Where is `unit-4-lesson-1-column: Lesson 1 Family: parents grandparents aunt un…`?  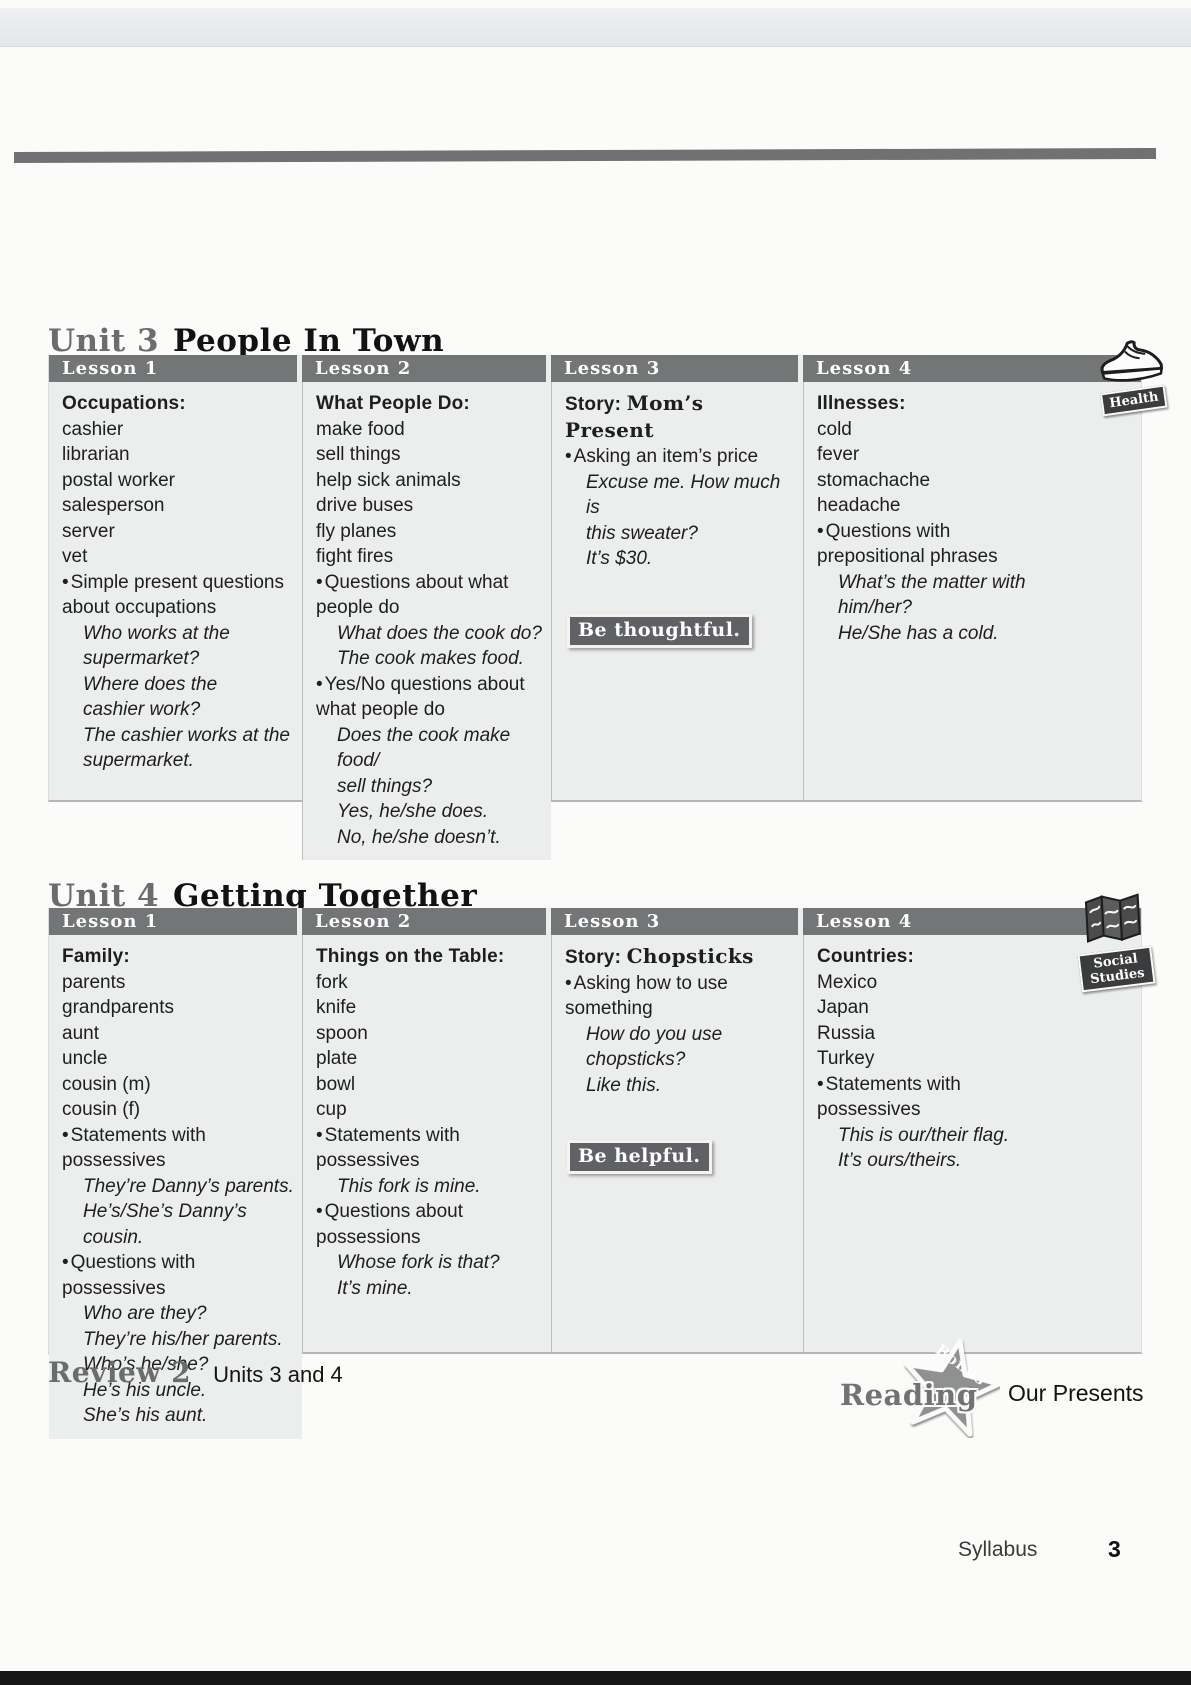 unit-4-lesson-1-column: Lesson 1 Family: parents grandparents aunt un… is located at coordinates (175, 1173).